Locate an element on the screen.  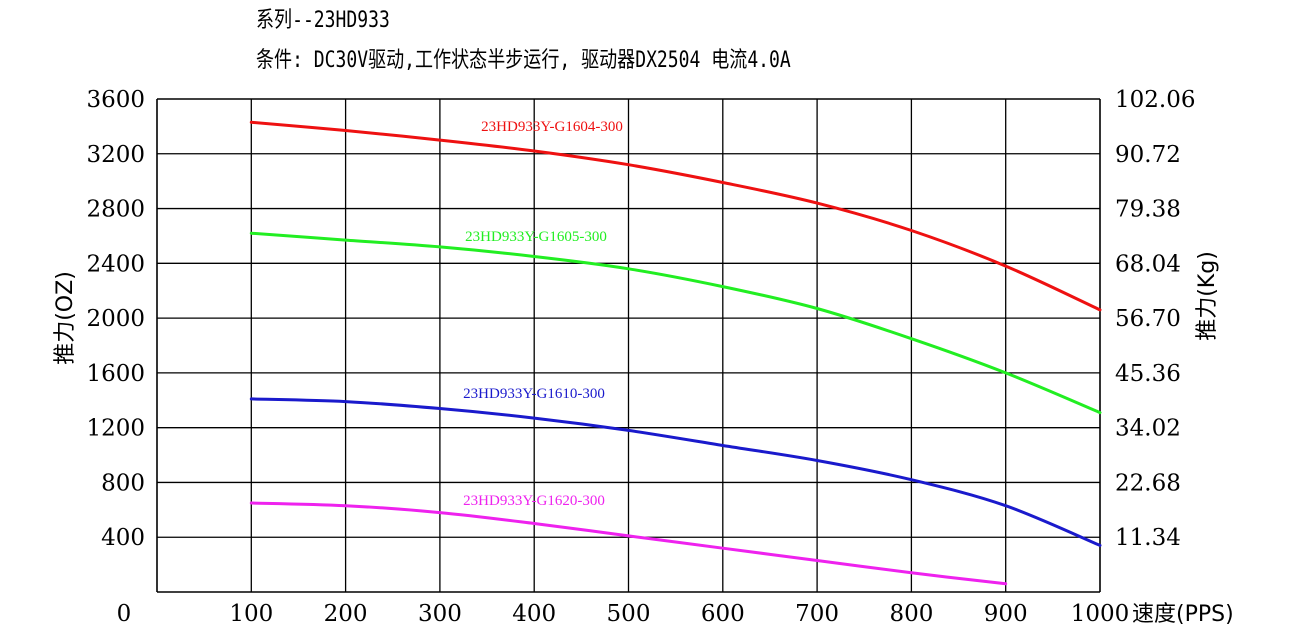
left-y-tick-label: 3600 is located at coordinates (115, 100).